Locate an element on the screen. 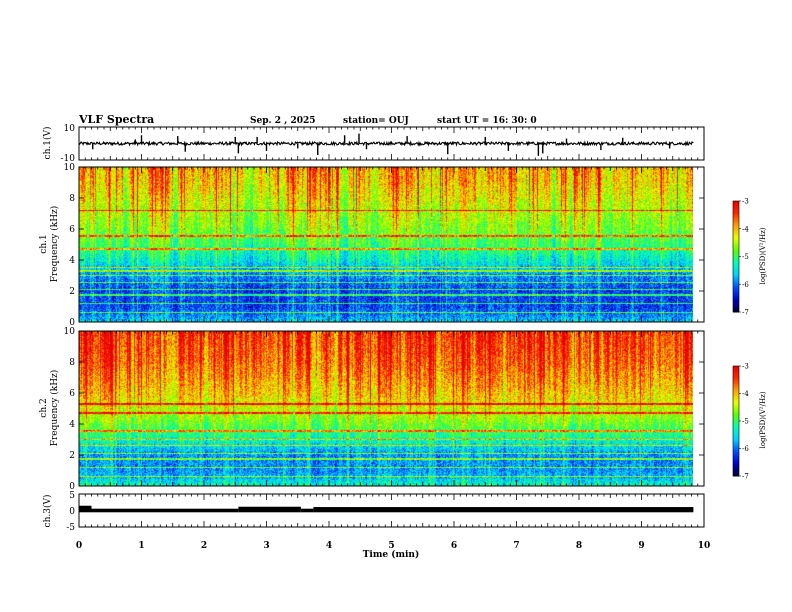  ch2-spec-ytick-label: 10 is located at coordinates (70, 332).